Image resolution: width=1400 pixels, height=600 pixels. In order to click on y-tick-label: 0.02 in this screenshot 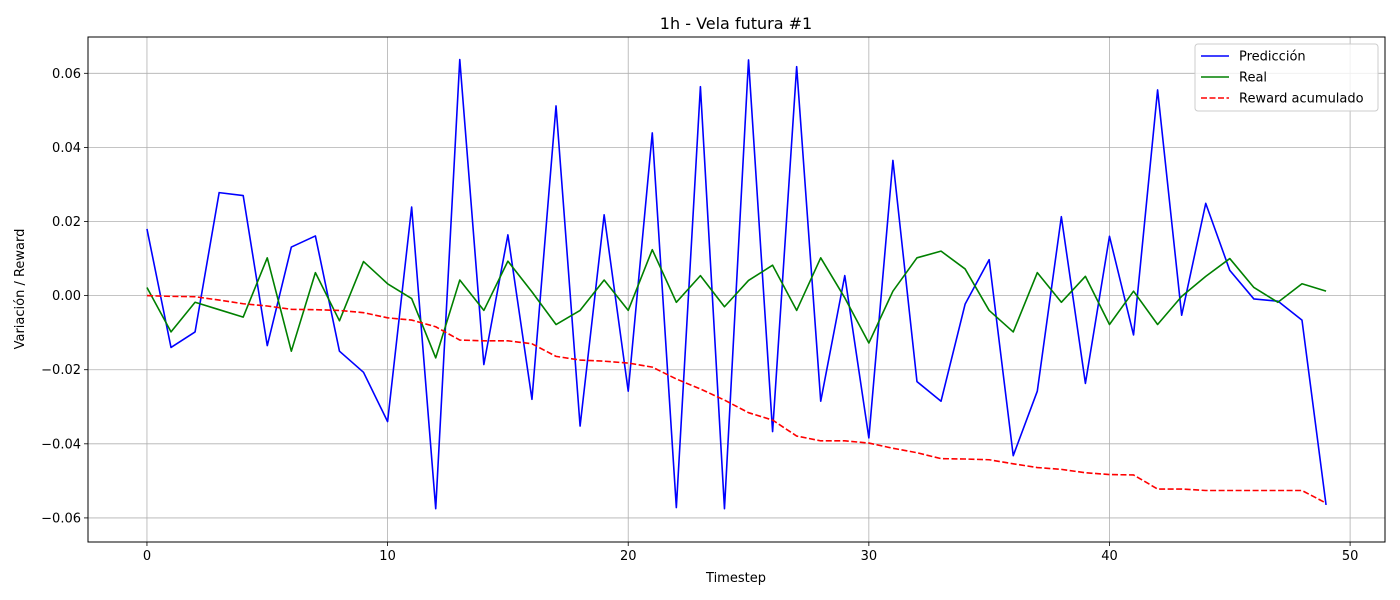, I will do `click(66, 222)`.